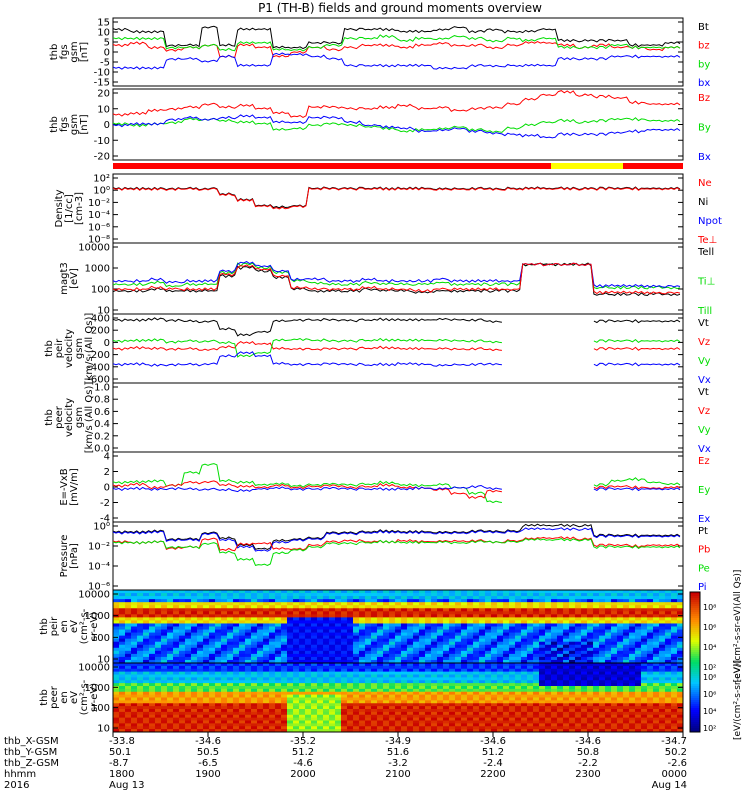 Image resolution: width=750 pixels, height=800 pixels. Describe the element at coordinates (398, 763) in the screenshot. I see `z-gsm-value: -3.2` at that location.